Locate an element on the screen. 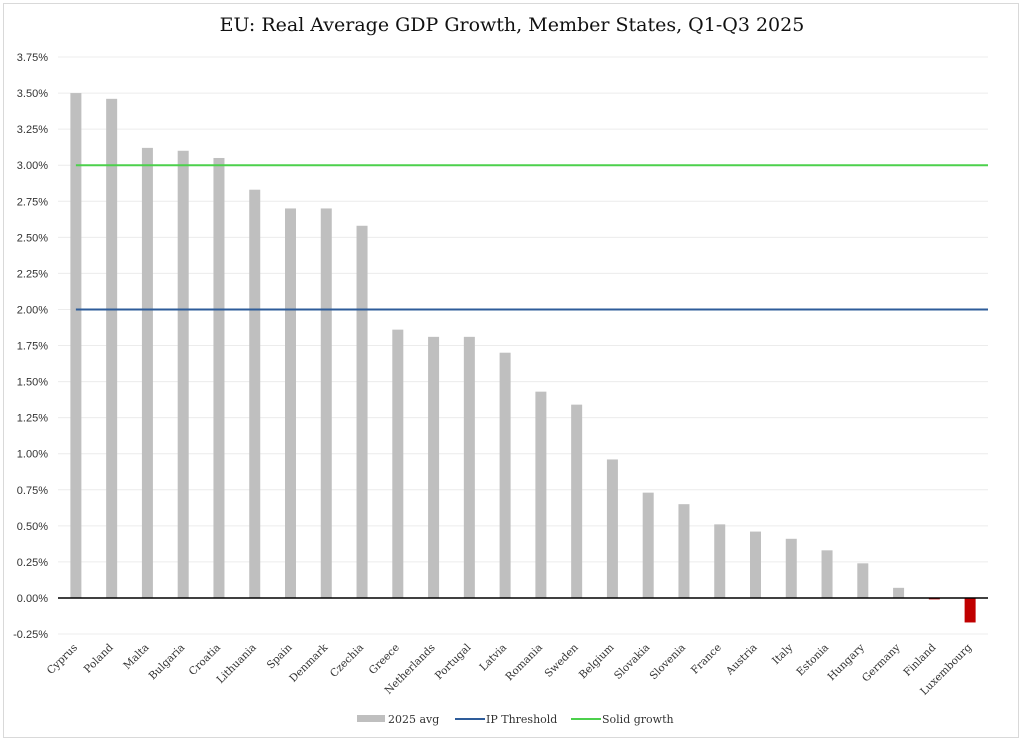  bar-belgium is located at coordinates (612, 528).